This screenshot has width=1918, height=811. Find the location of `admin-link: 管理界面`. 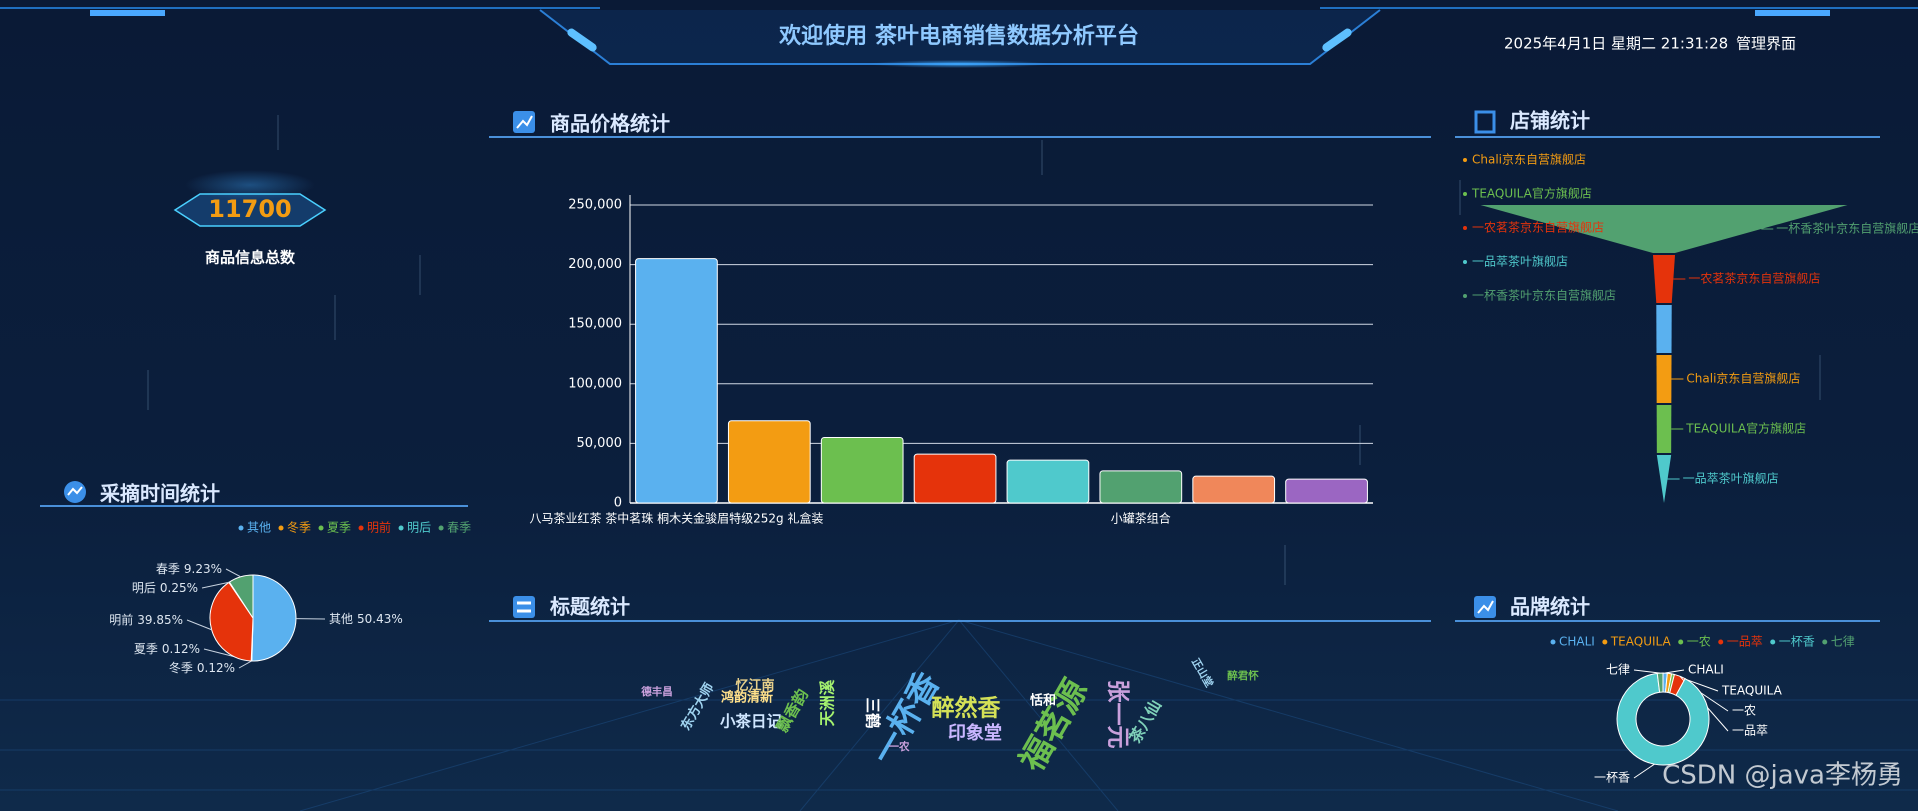

admin-link: 管理界面 is located at coordinates (1766, 44).